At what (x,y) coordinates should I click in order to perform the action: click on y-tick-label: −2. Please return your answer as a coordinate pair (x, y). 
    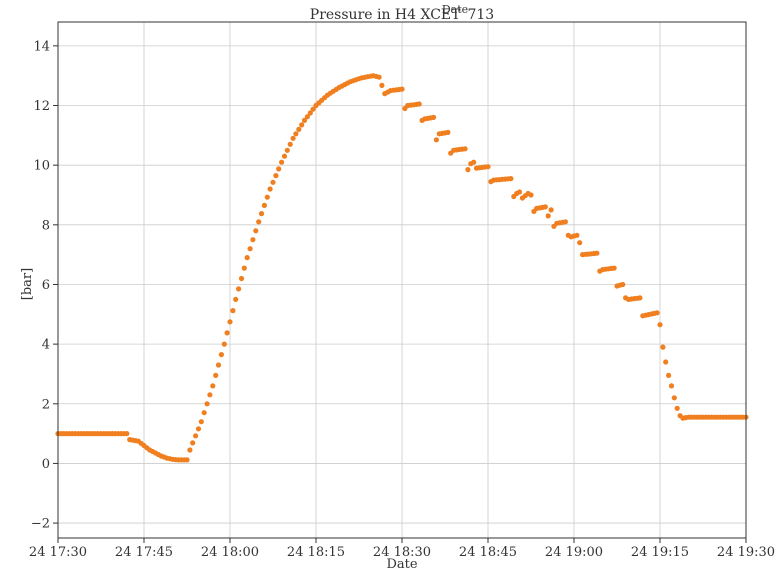
    Looking at the image, I should click on (40, 524).